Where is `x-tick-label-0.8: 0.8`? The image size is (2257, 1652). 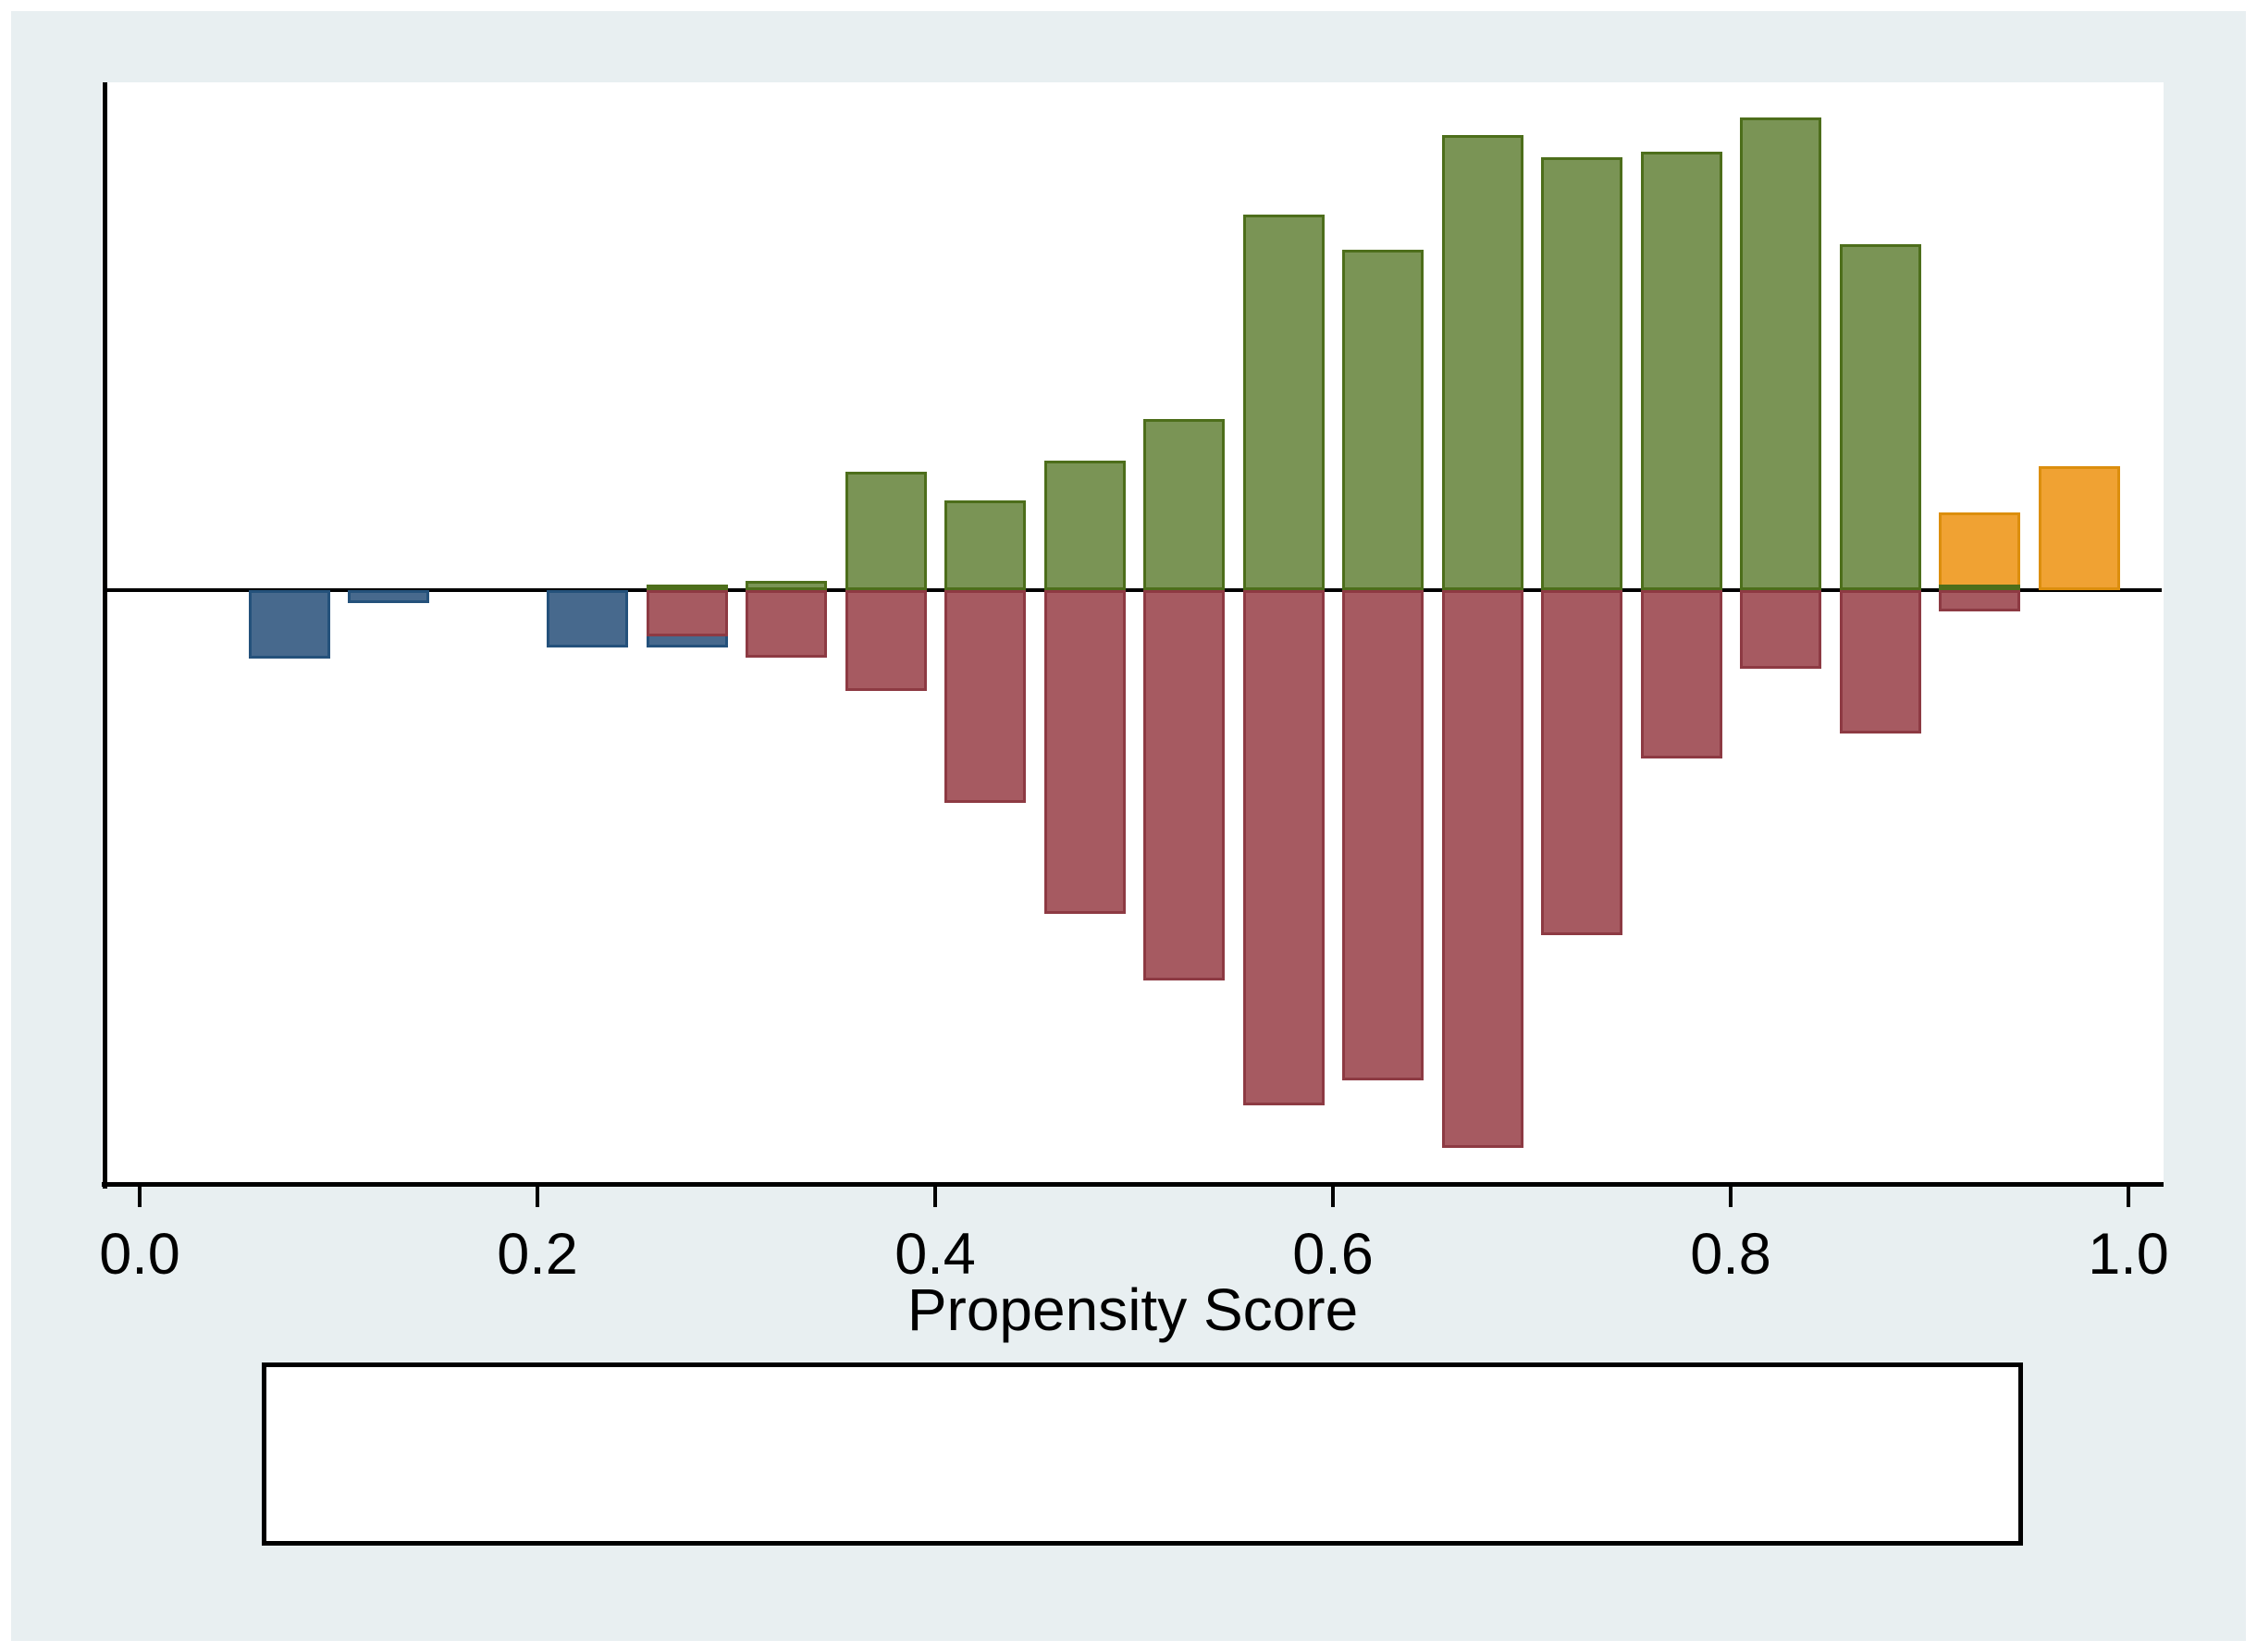 x-tick-label-0.8: 0.8 is located at coordinates (1730, 1254).